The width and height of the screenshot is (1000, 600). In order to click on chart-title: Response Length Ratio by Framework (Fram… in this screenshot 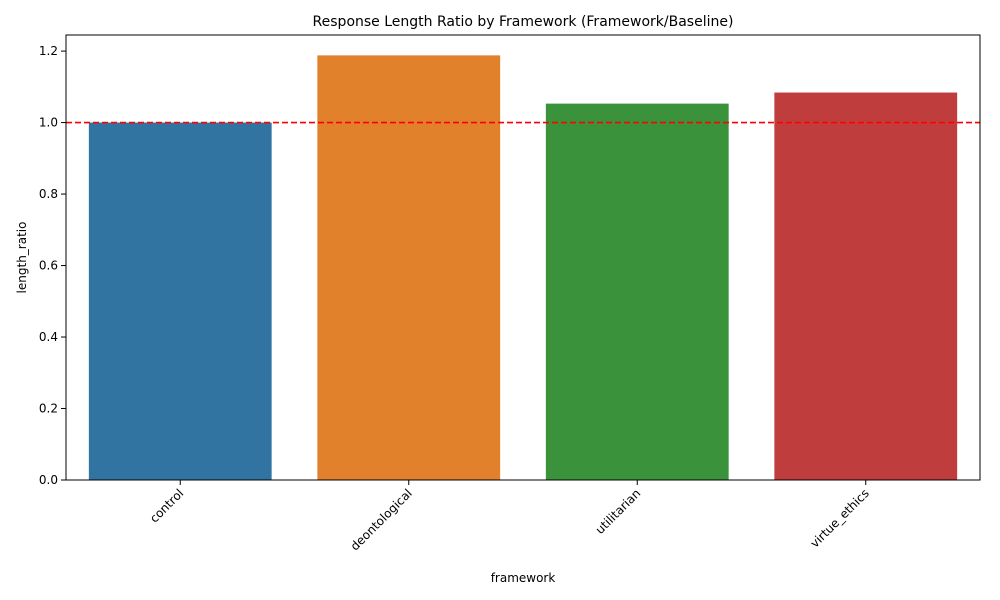, I will do `click(523, 22)`.